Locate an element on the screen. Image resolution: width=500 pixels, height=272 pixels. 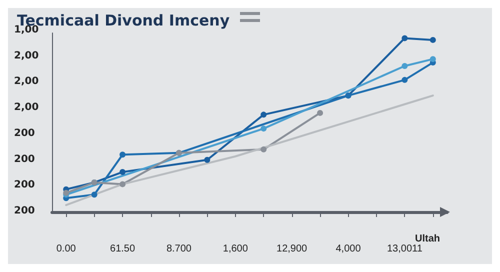
x-tick-label: 12,900 is located at coordinates (292, 249).